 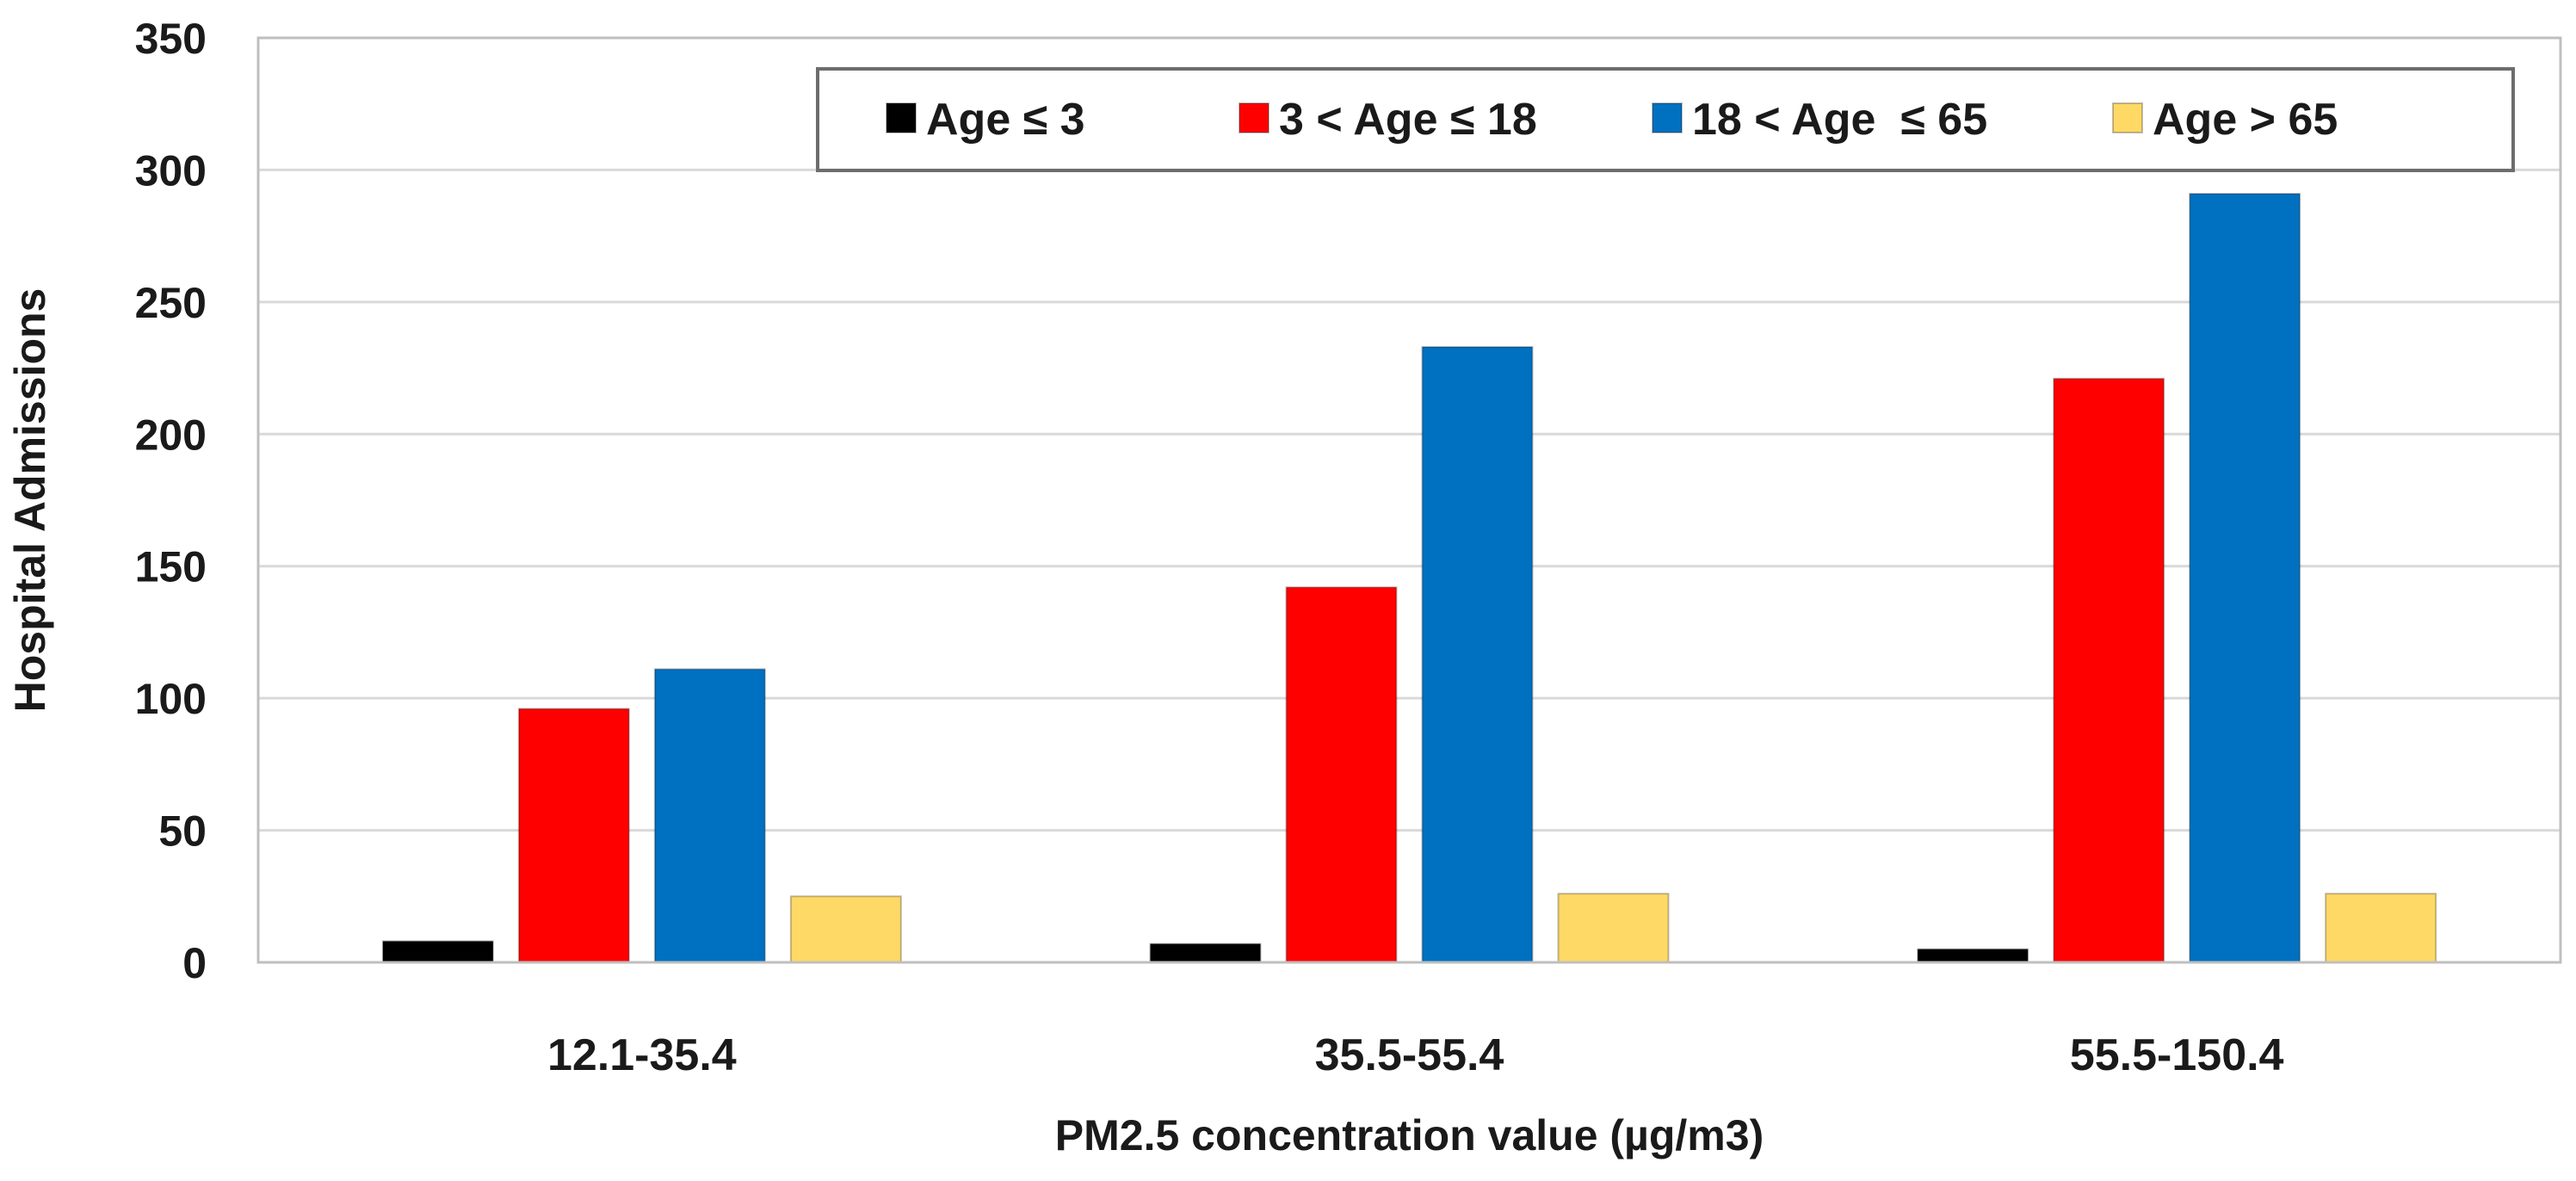 I want to click on legend-label: Age ≤ 3, so click(x=1005, y=120).